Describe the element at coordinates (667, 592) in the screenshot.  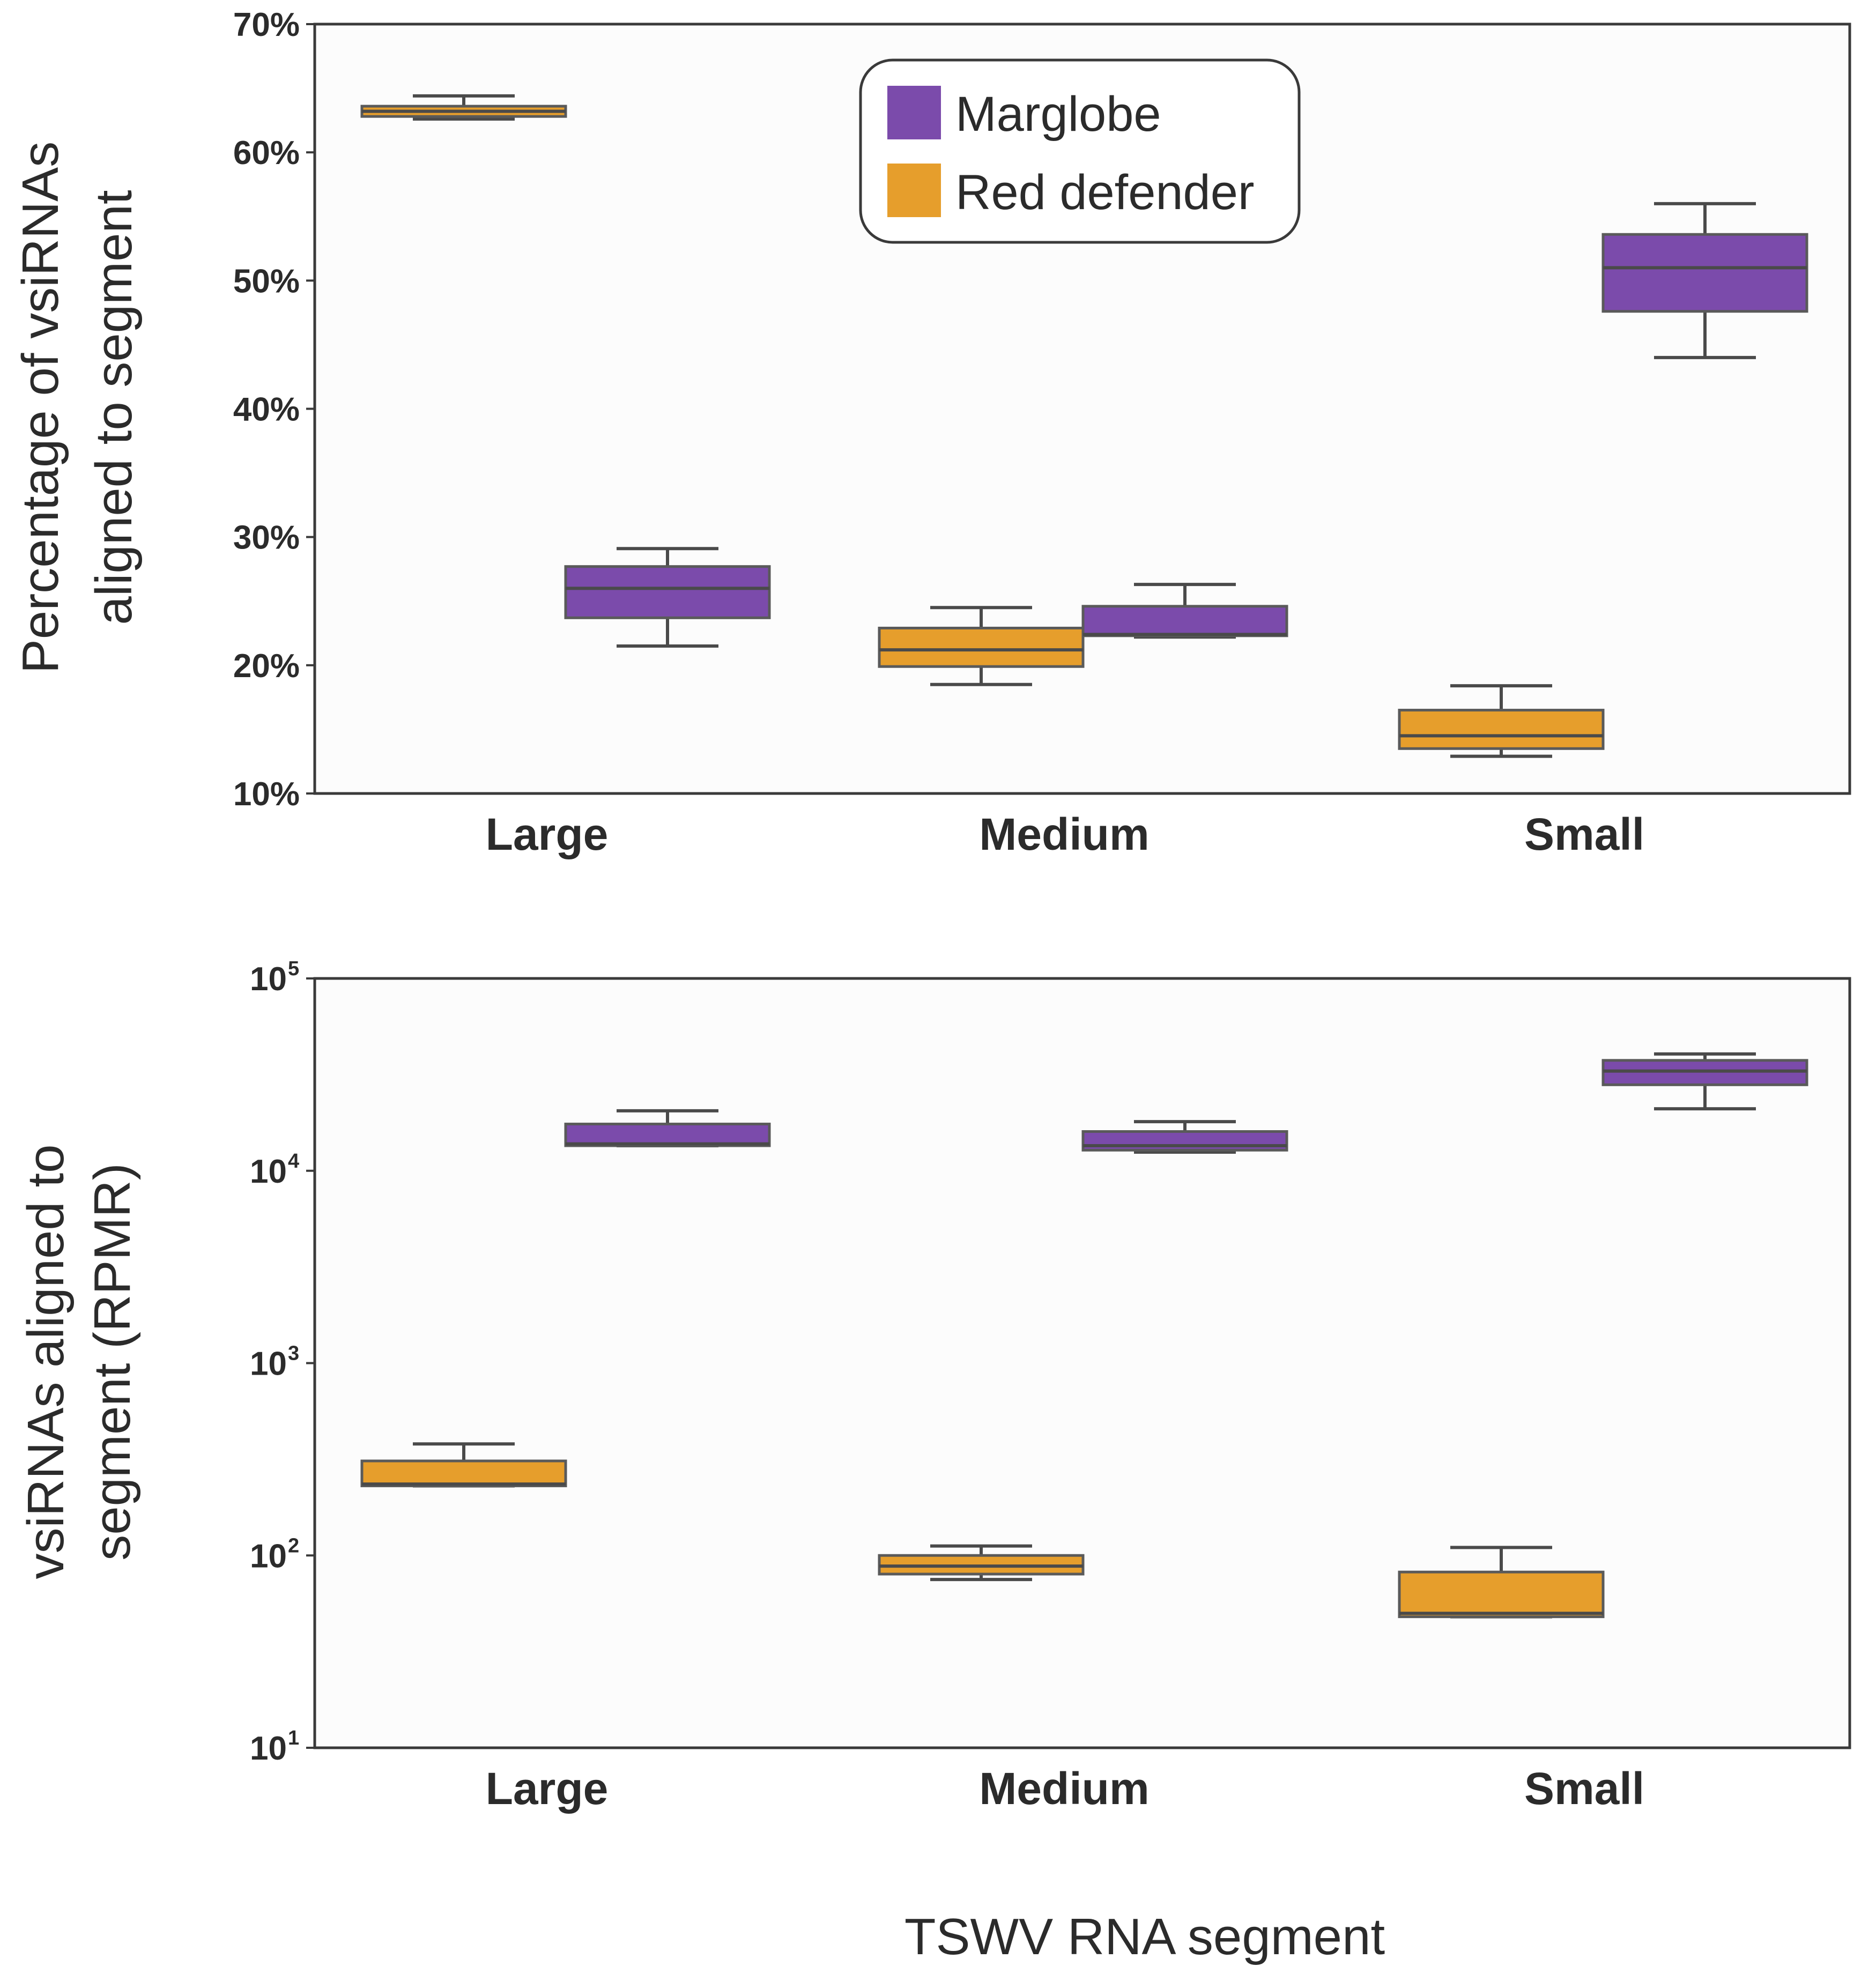
I see `percentage-box-marglobe-large-iqr` at that location.